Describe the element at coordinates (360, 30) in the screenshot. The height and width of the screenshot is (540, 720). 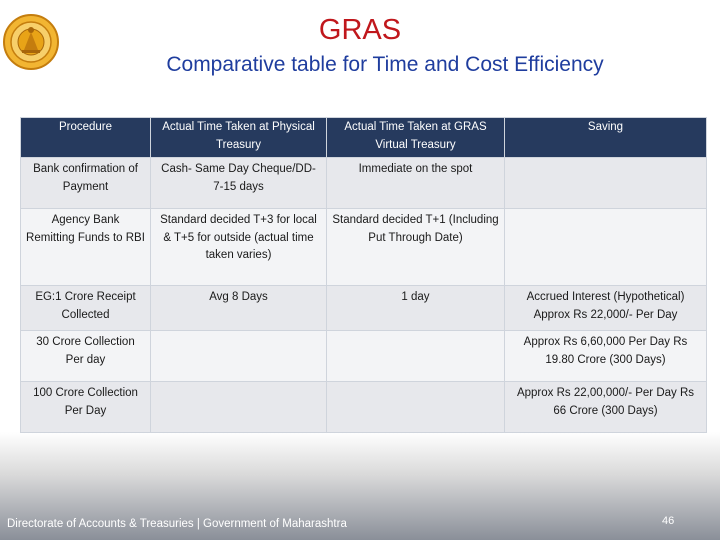
I see `slide-title: GRAS` at that location.